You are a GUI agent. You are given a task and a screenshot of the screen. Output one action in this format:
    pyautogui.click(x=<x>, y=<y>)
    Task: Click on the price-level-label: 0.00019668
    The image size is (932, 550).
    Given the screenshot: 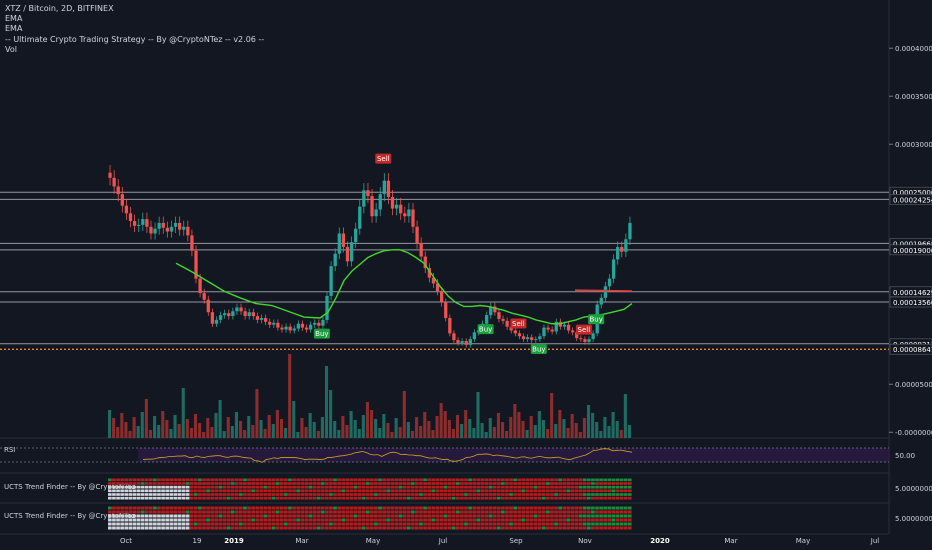 What is the action you would take?
    pyautogui.click(x=912, y=244)
    